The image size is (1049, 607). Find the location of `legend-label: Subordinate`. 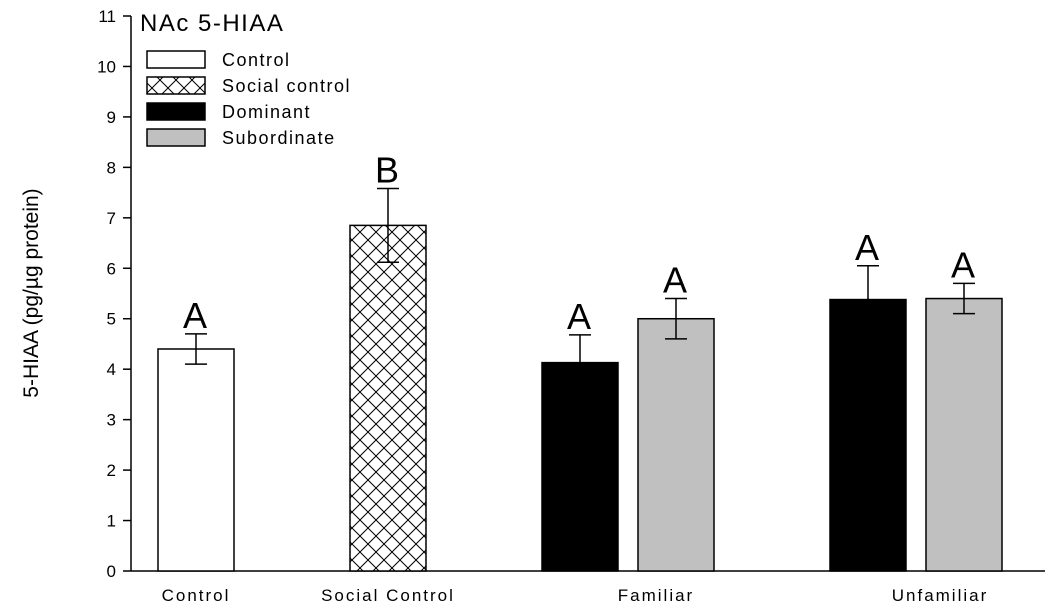

legend-label: Subordinate is located at coordinates (279, 138).